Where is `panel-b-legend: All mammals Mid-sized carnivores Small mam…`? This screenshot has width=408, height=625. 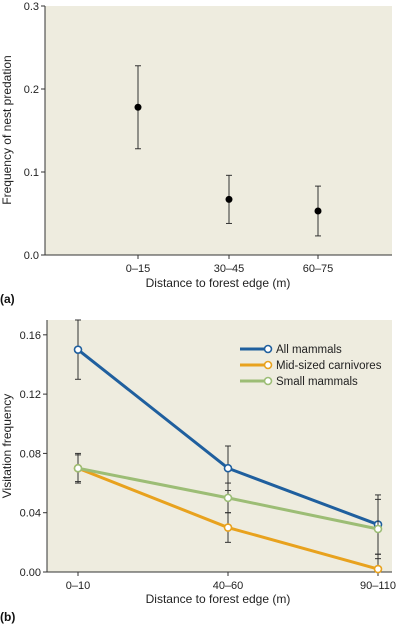
panel-b-legend: All mammals Mid-sized carnivores Small mam… is located at coordinates (311, 366).